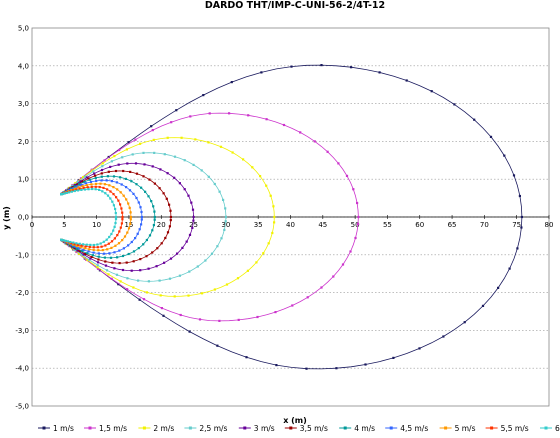 This screenshot has height=438, width=560. What do you see at coordinates (156, 428) in the screenshot?
I see `legend-item: 2 m/s` at bounding box center [156, 428].